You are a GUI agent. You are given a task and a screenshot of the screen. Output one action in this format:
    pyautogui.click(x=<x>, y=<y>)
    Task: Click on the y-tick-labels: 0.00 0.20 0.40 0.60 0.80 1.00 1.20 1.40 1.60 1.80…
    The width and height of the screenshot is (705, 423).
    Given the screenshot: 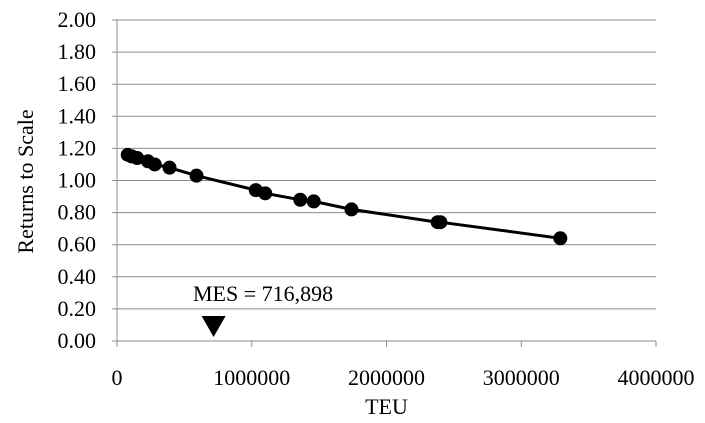 What is the action you would take?
    pyautogui.click(x=77, y=180)
    